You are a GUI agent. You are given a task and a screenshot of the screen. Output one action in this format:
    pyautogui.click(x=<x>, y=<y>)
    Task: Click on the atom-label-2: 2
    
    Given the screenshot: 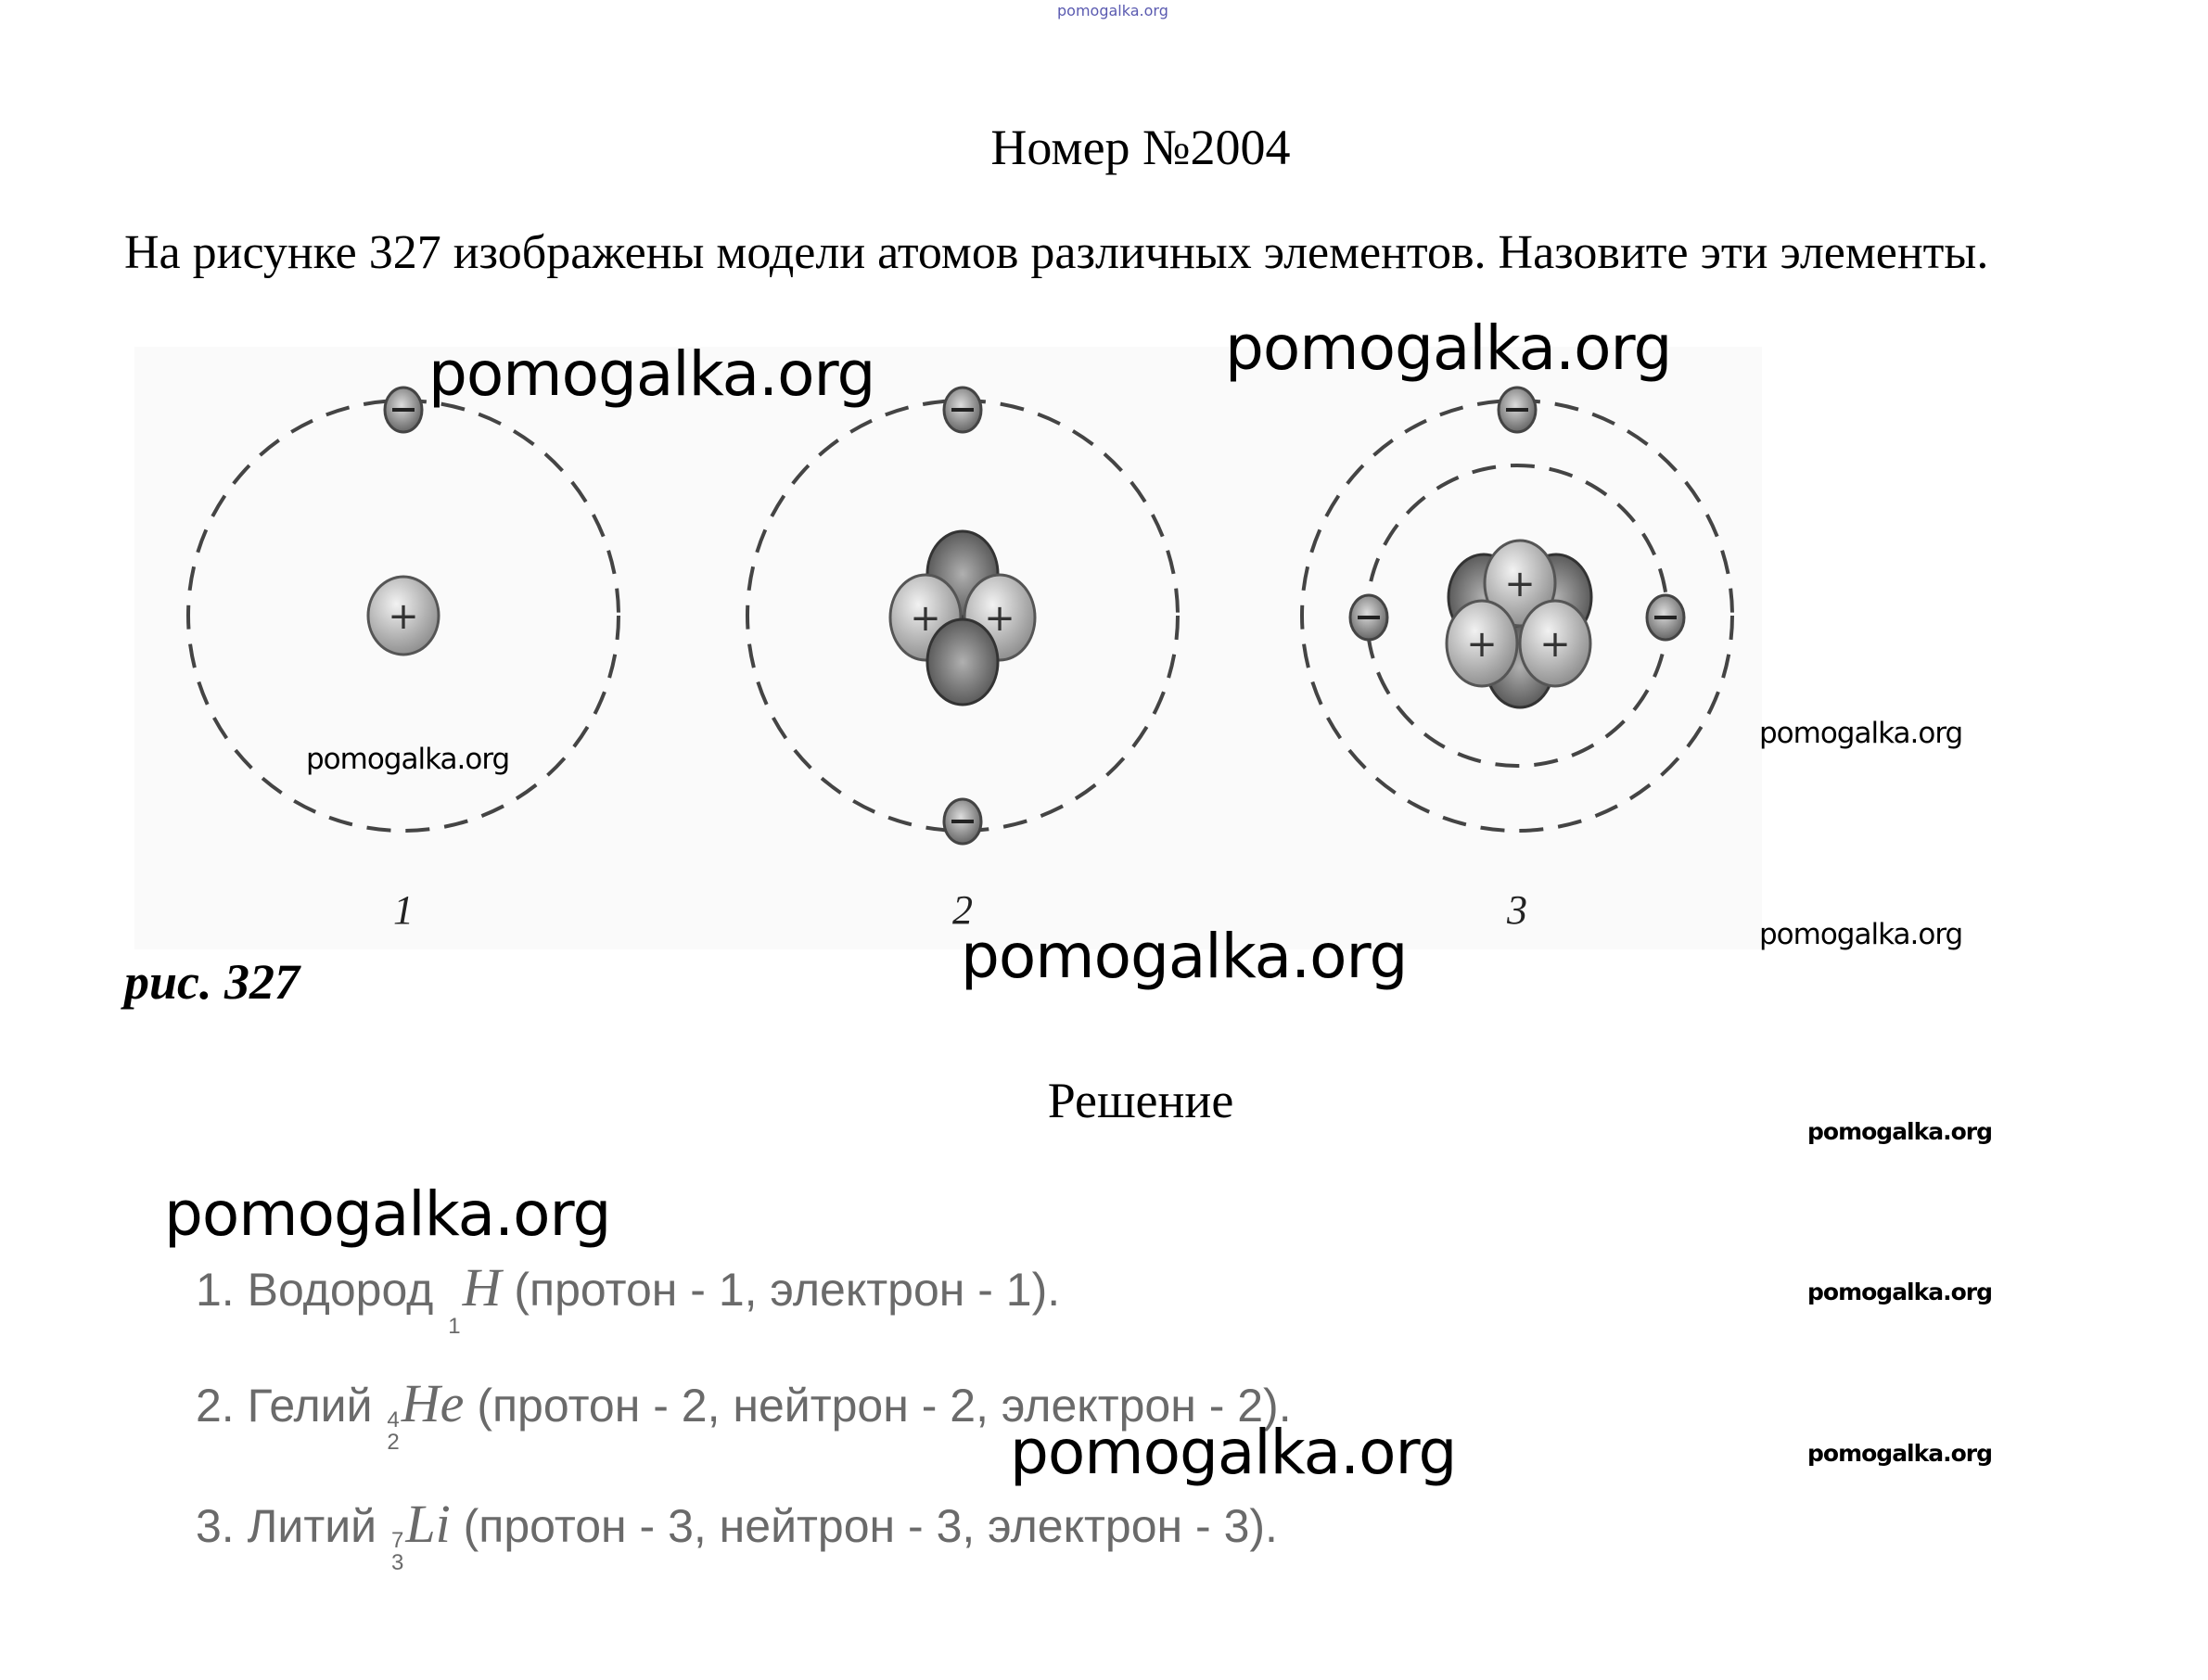 What is the action you would take?
    pyautogui.click(x=963, y=910)
    